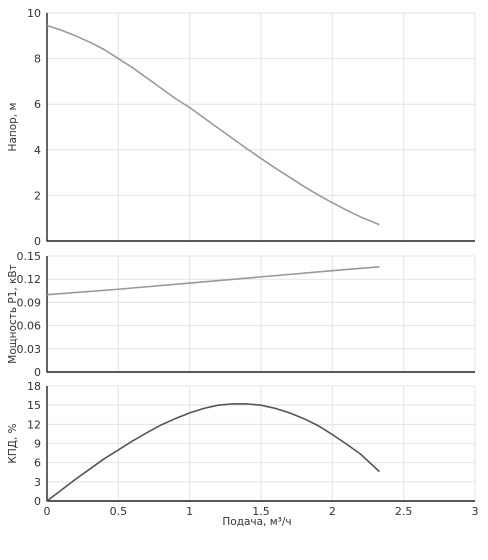 Image resolution: width=488 pixels, height=560 pixels. What do you see at coordinates (37, 463) in the screenshot?
I see `efficiency-ytick-label-2: 6` at bounding box center [37, 463].